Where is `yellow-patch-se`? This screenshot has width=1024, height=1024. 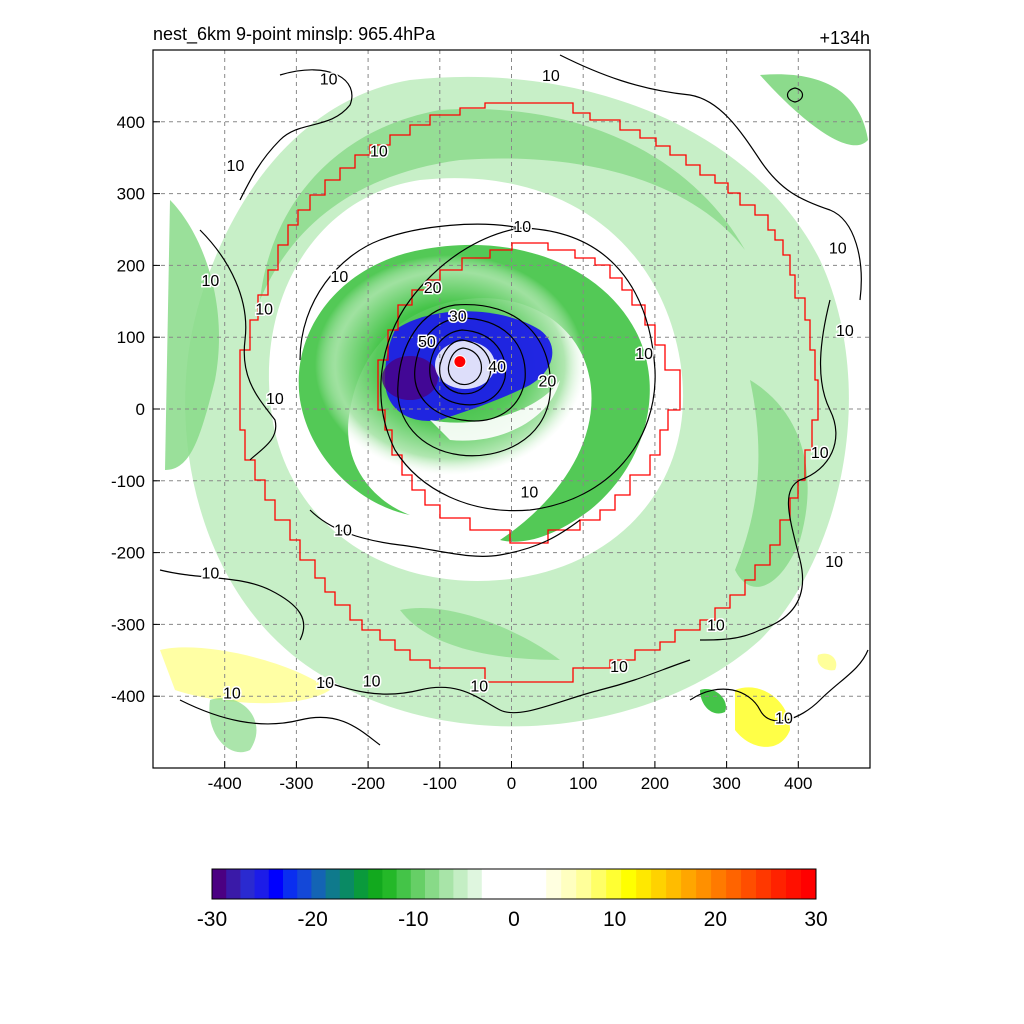 yellow-patch-se is located at coordinates (762, 717).